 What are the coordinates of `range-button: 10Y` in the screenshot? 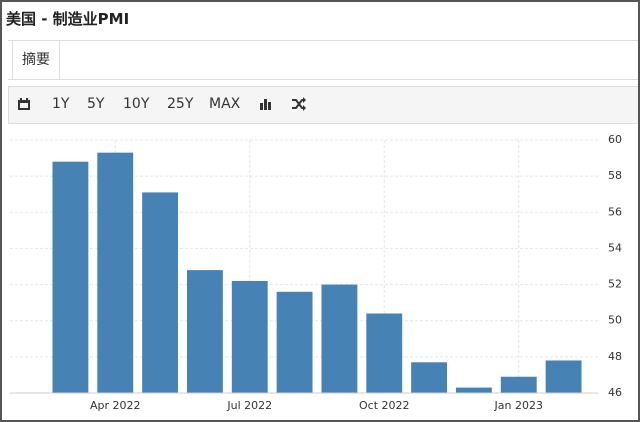 It's located at (136, 104).